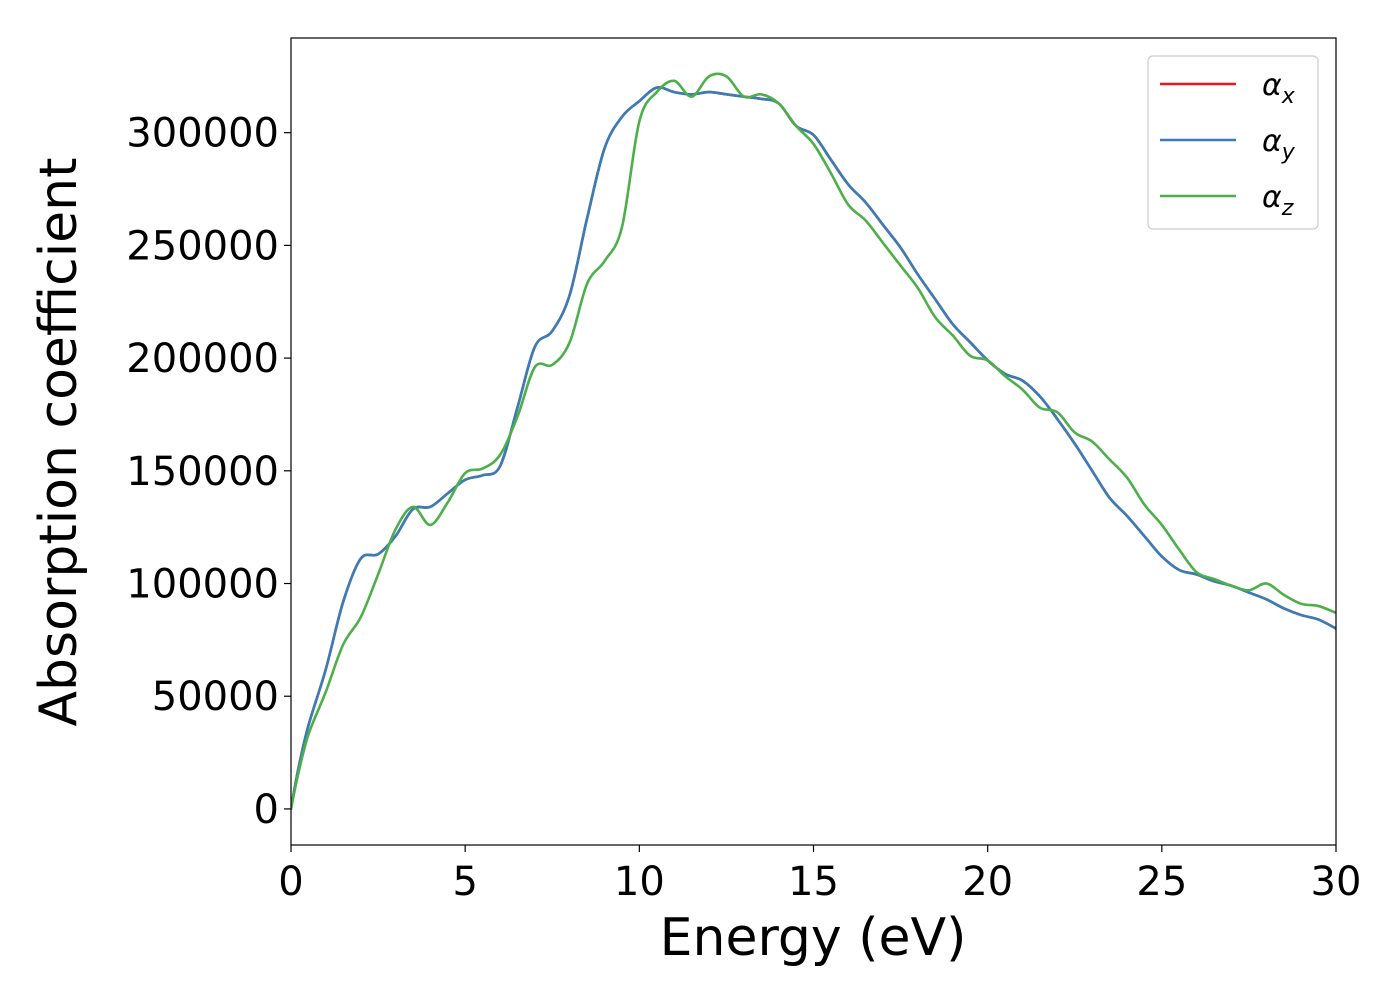 Image resolution: width=1400 pixels, height=1004 pixels. Describe the element at coordinates (987, 882) in the screenshot. I see `x-tick-label: 20` at that location.